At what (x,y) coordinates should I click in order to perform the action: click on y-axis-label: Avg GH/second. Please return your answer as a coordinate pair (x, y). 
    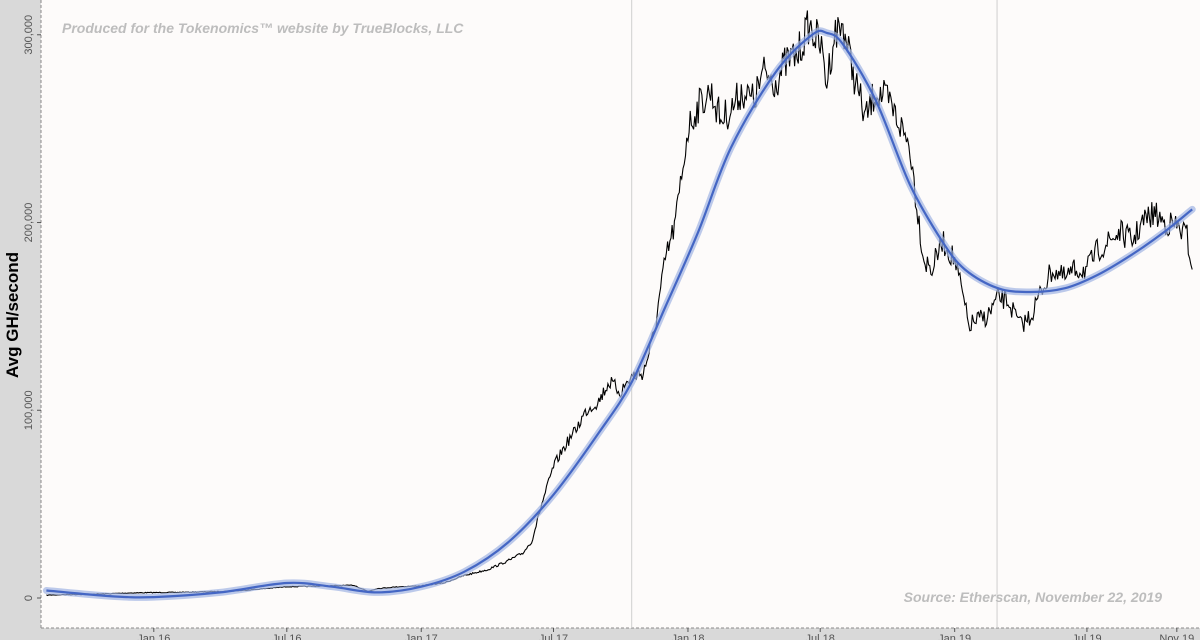
    Looking at the image, I should click on (12, 315).